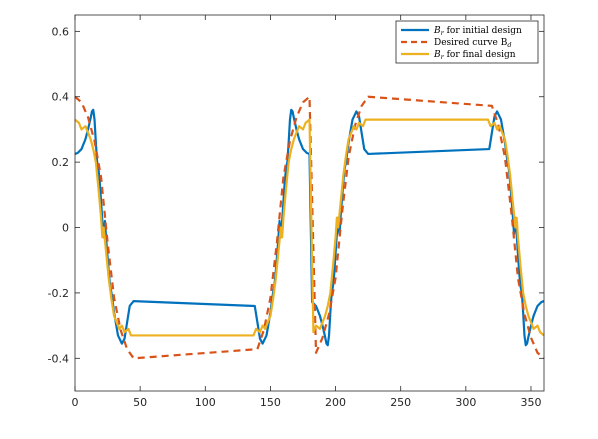  What do you see at coordinates (140, 402) in the screenshot?
I see `x-tick-label: 50` at bounding box center [140, 402].